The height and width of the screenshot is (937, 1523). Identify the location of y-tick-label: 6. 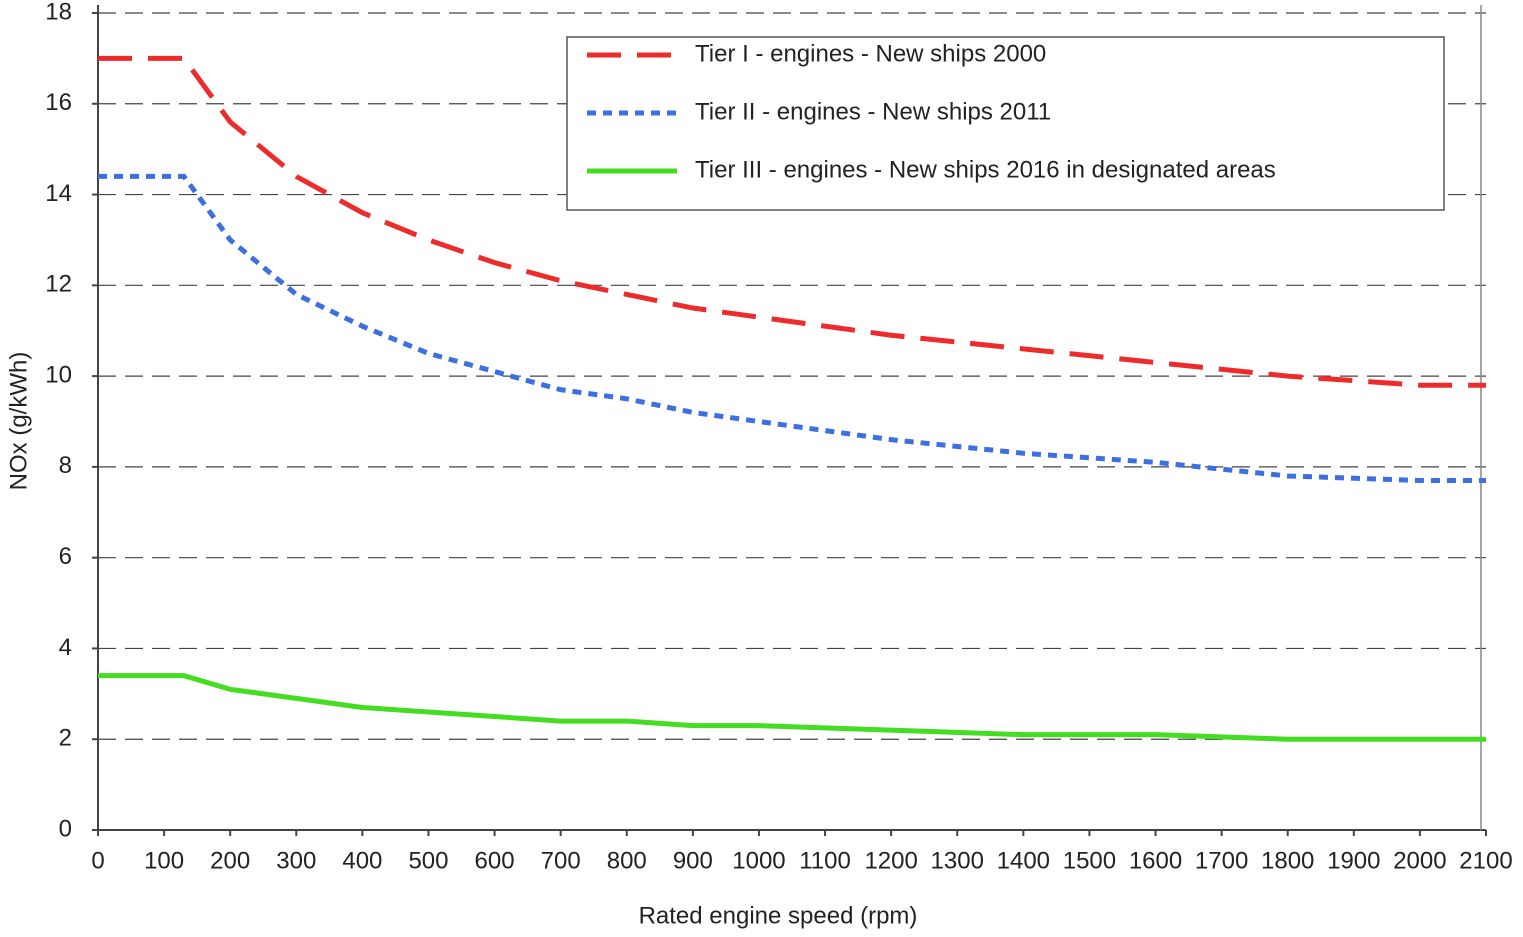
(65, 556).